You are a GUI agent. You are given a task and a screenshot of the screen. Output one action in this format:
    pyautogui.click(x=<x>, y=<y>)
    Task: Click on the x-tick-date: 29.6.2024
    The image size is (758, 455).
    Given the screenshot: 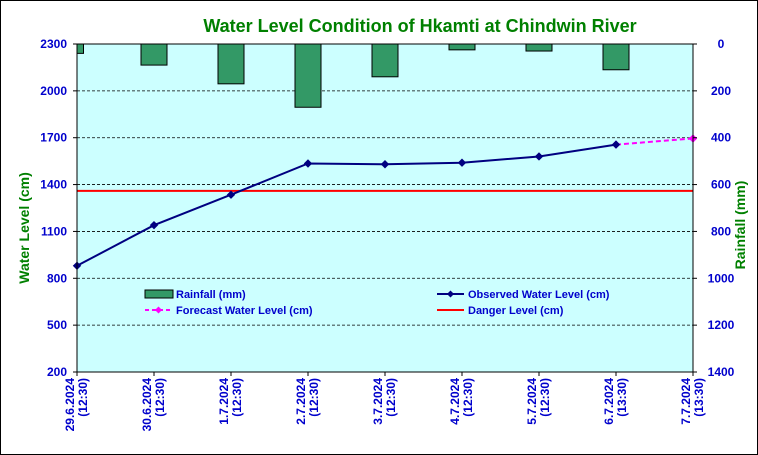 What is the action you would take?
    pyautogui.click(x=70, y=405)
    